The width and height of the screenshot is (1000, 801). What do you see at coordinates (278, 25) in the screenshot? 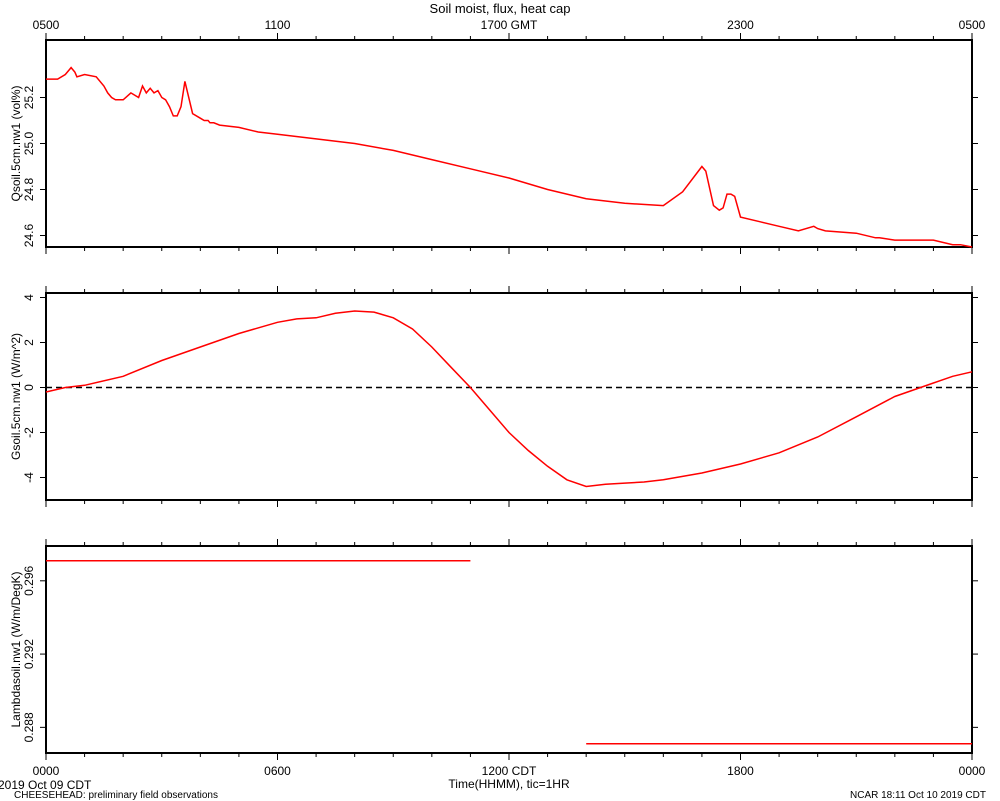
I see `top-axis-tick-label: 1100` at bounding box center [278, 25].